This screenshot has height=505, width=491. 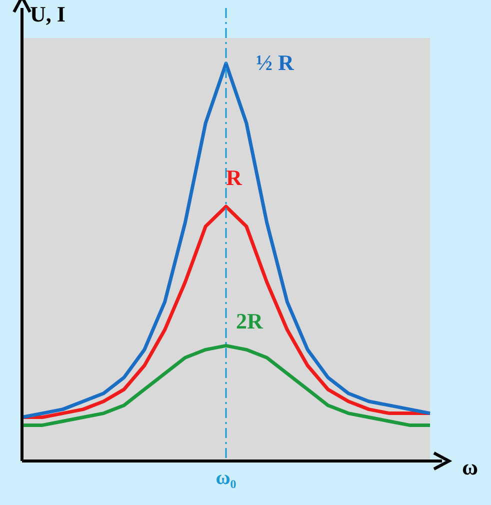 What do you see at coordinates (226, 478) in the screenshot?
I see `text: ω₀` at bounding box center [226, 478].